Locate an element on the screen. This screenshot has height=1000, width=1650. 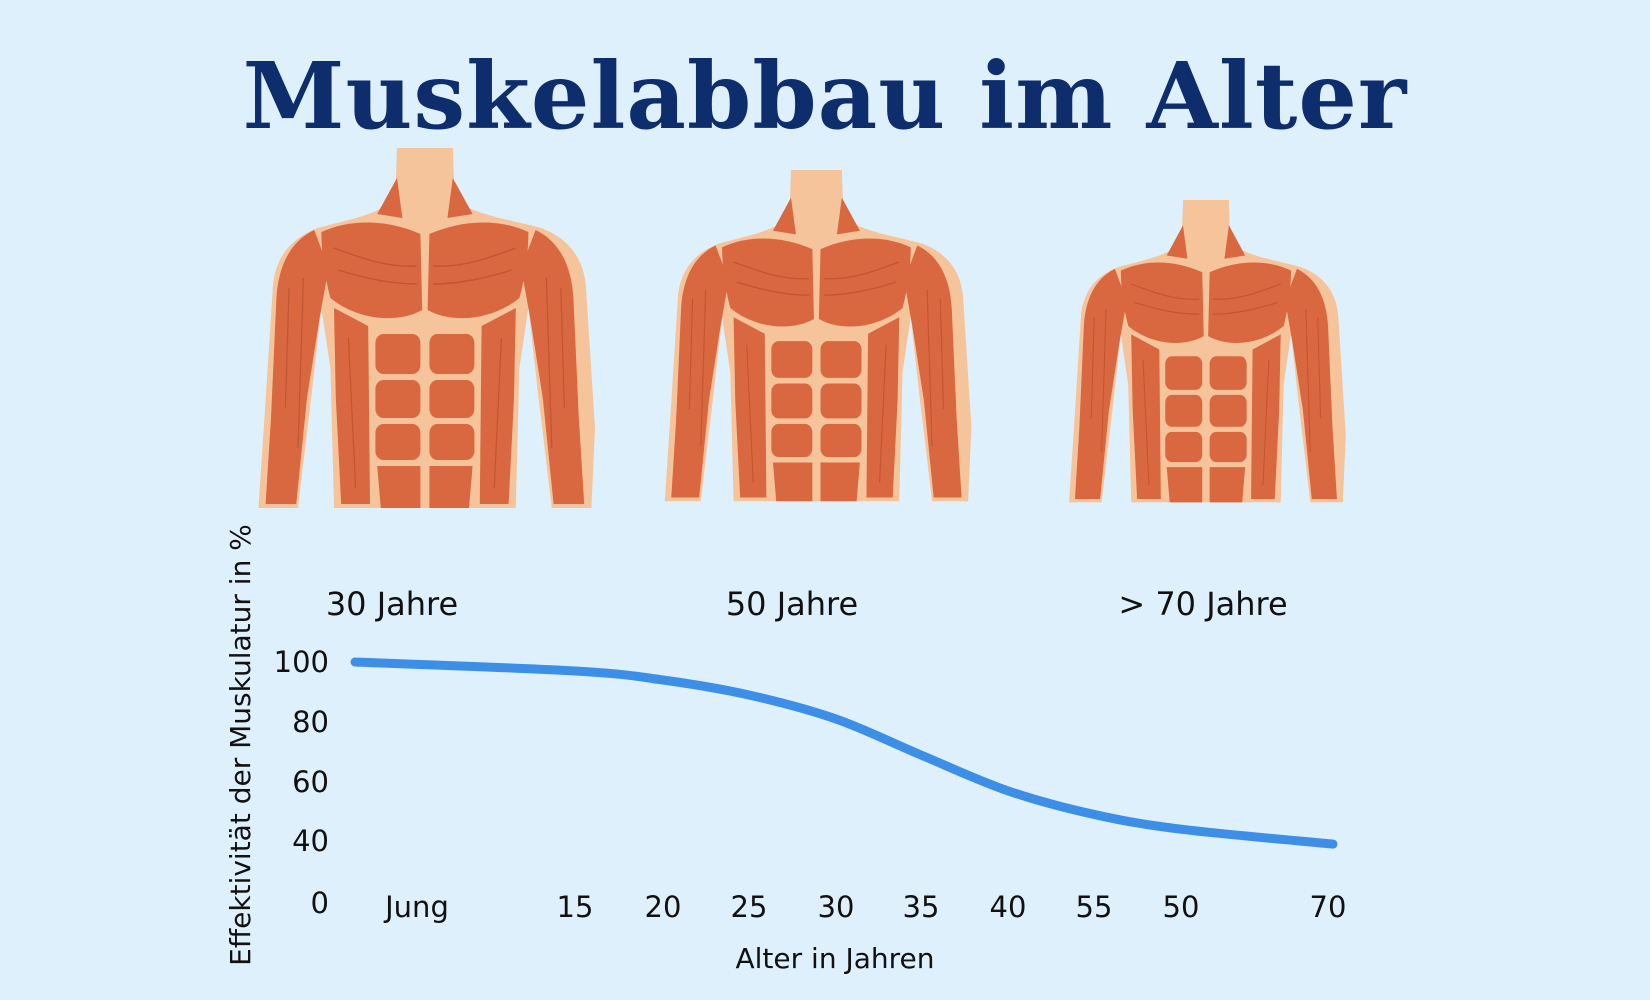
x-tick-label: 70 is located at coordinates (1328, 907).